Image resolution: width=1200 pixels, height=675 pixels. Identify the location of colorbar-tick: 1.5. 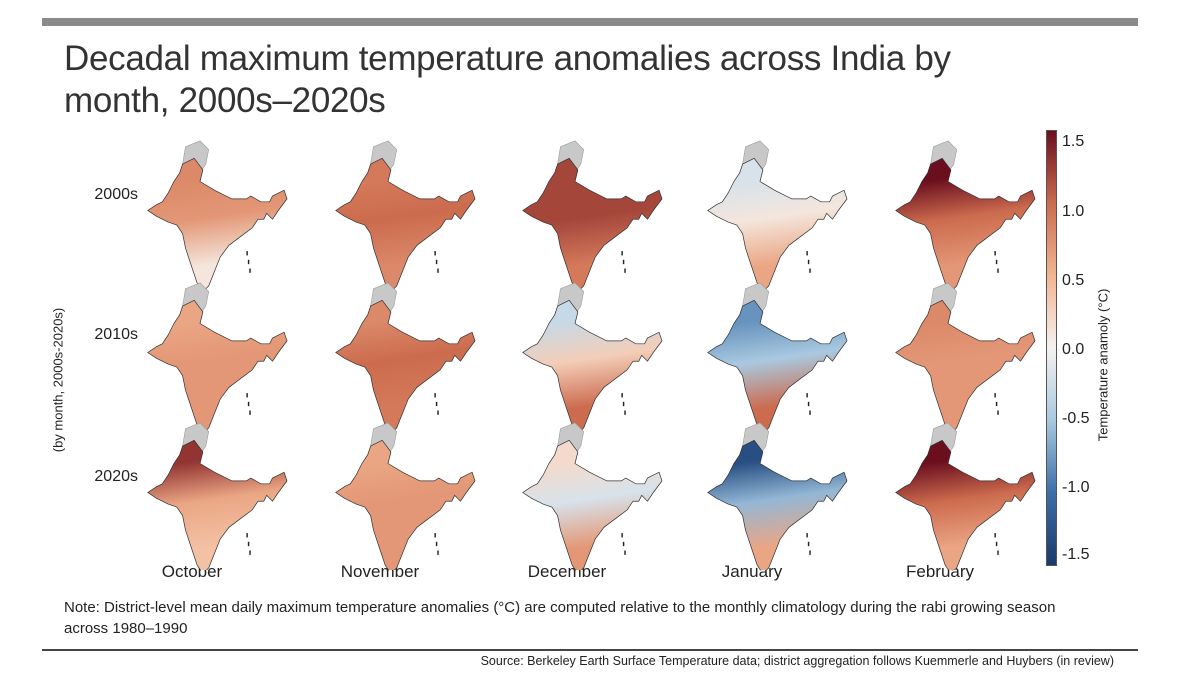
(1073, 141).